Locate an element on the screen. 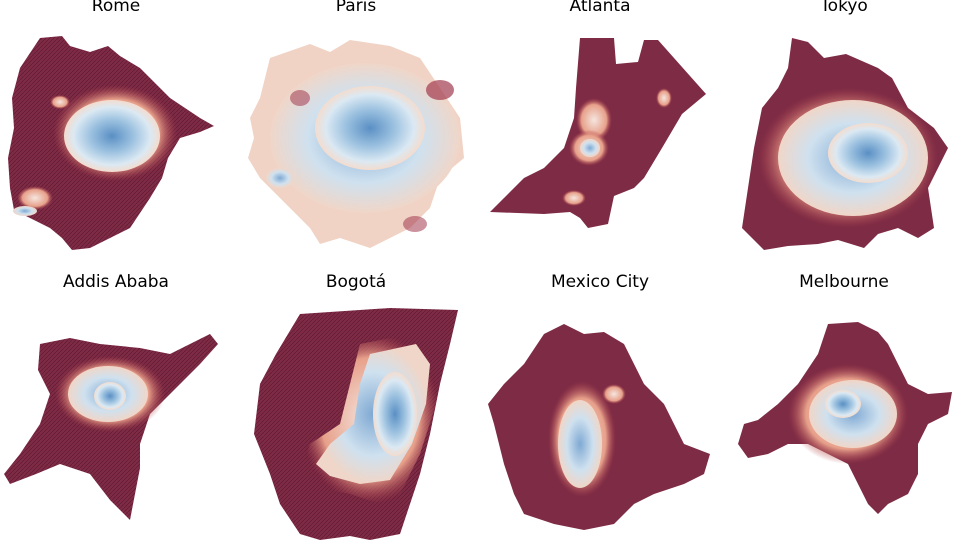 The image size is (967, 549). map-rome is located at coordinates (111, 143).